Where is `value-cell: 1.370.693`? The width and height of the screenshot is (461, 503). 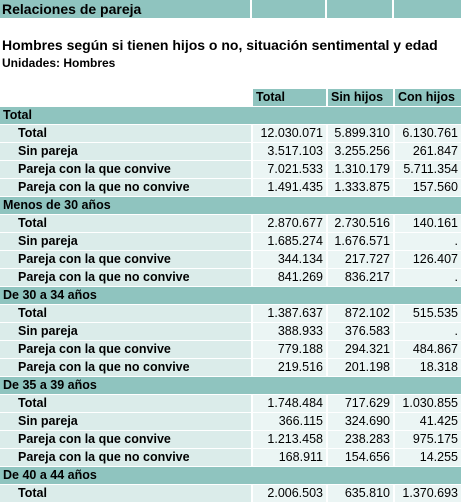 value-cell: 1.370.693 is located at coordinates (427, 493).